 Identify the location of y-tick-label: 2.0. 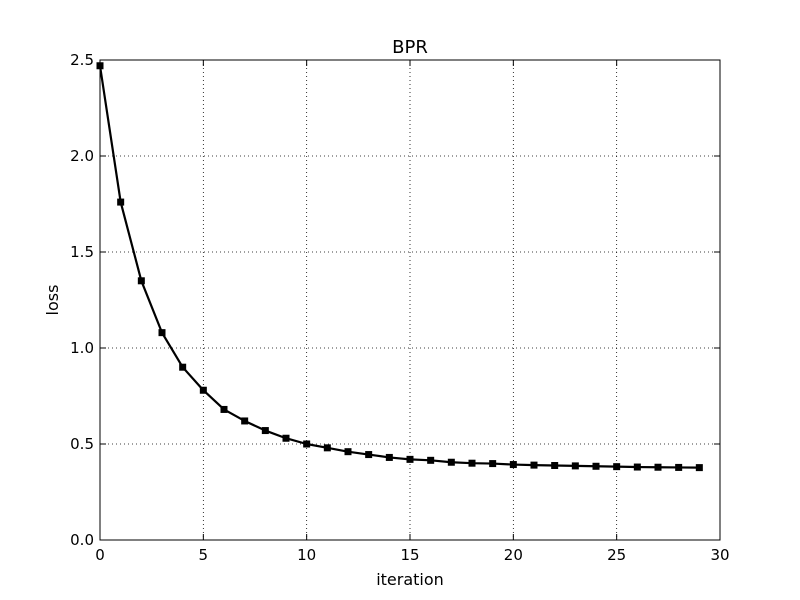
(82, 156).